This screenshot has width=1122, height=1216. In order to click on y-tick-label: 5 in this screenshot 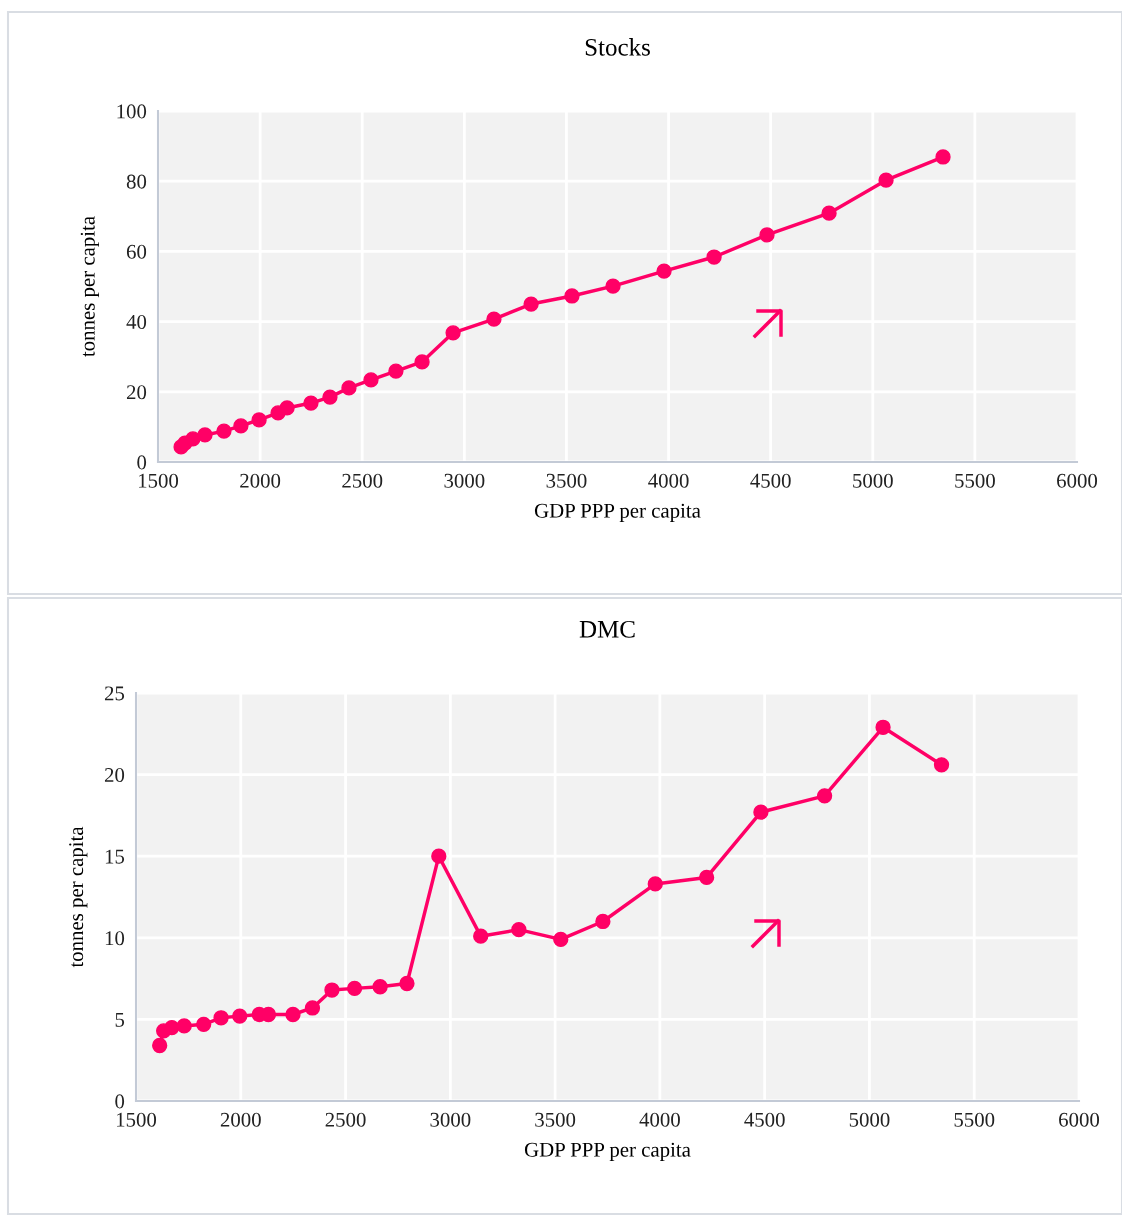, I will do `click(120, 1019)`.